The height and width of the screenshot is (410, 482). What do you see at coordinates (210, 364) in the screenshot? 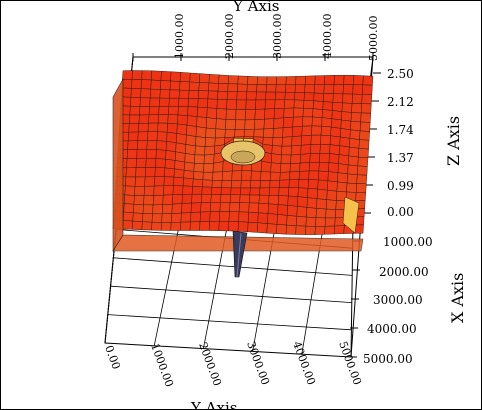
I see `y-tick-bottom-2: 2000.00` at bounding box center [210, 364].